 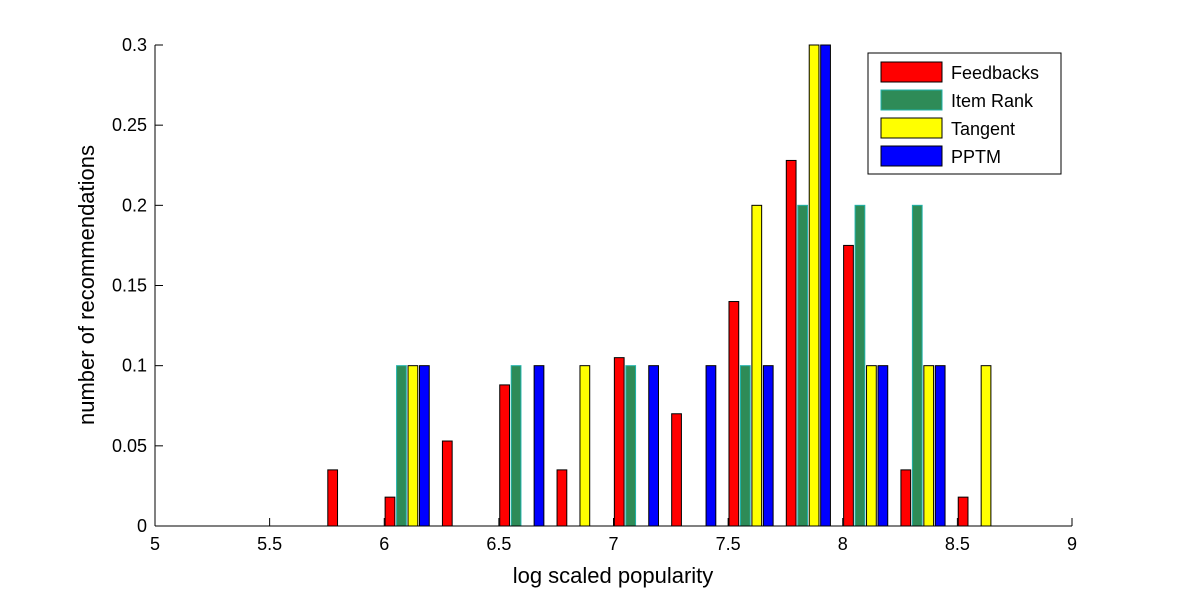 I want to click on x-tick-label: 7, so click(x=613, y=544).